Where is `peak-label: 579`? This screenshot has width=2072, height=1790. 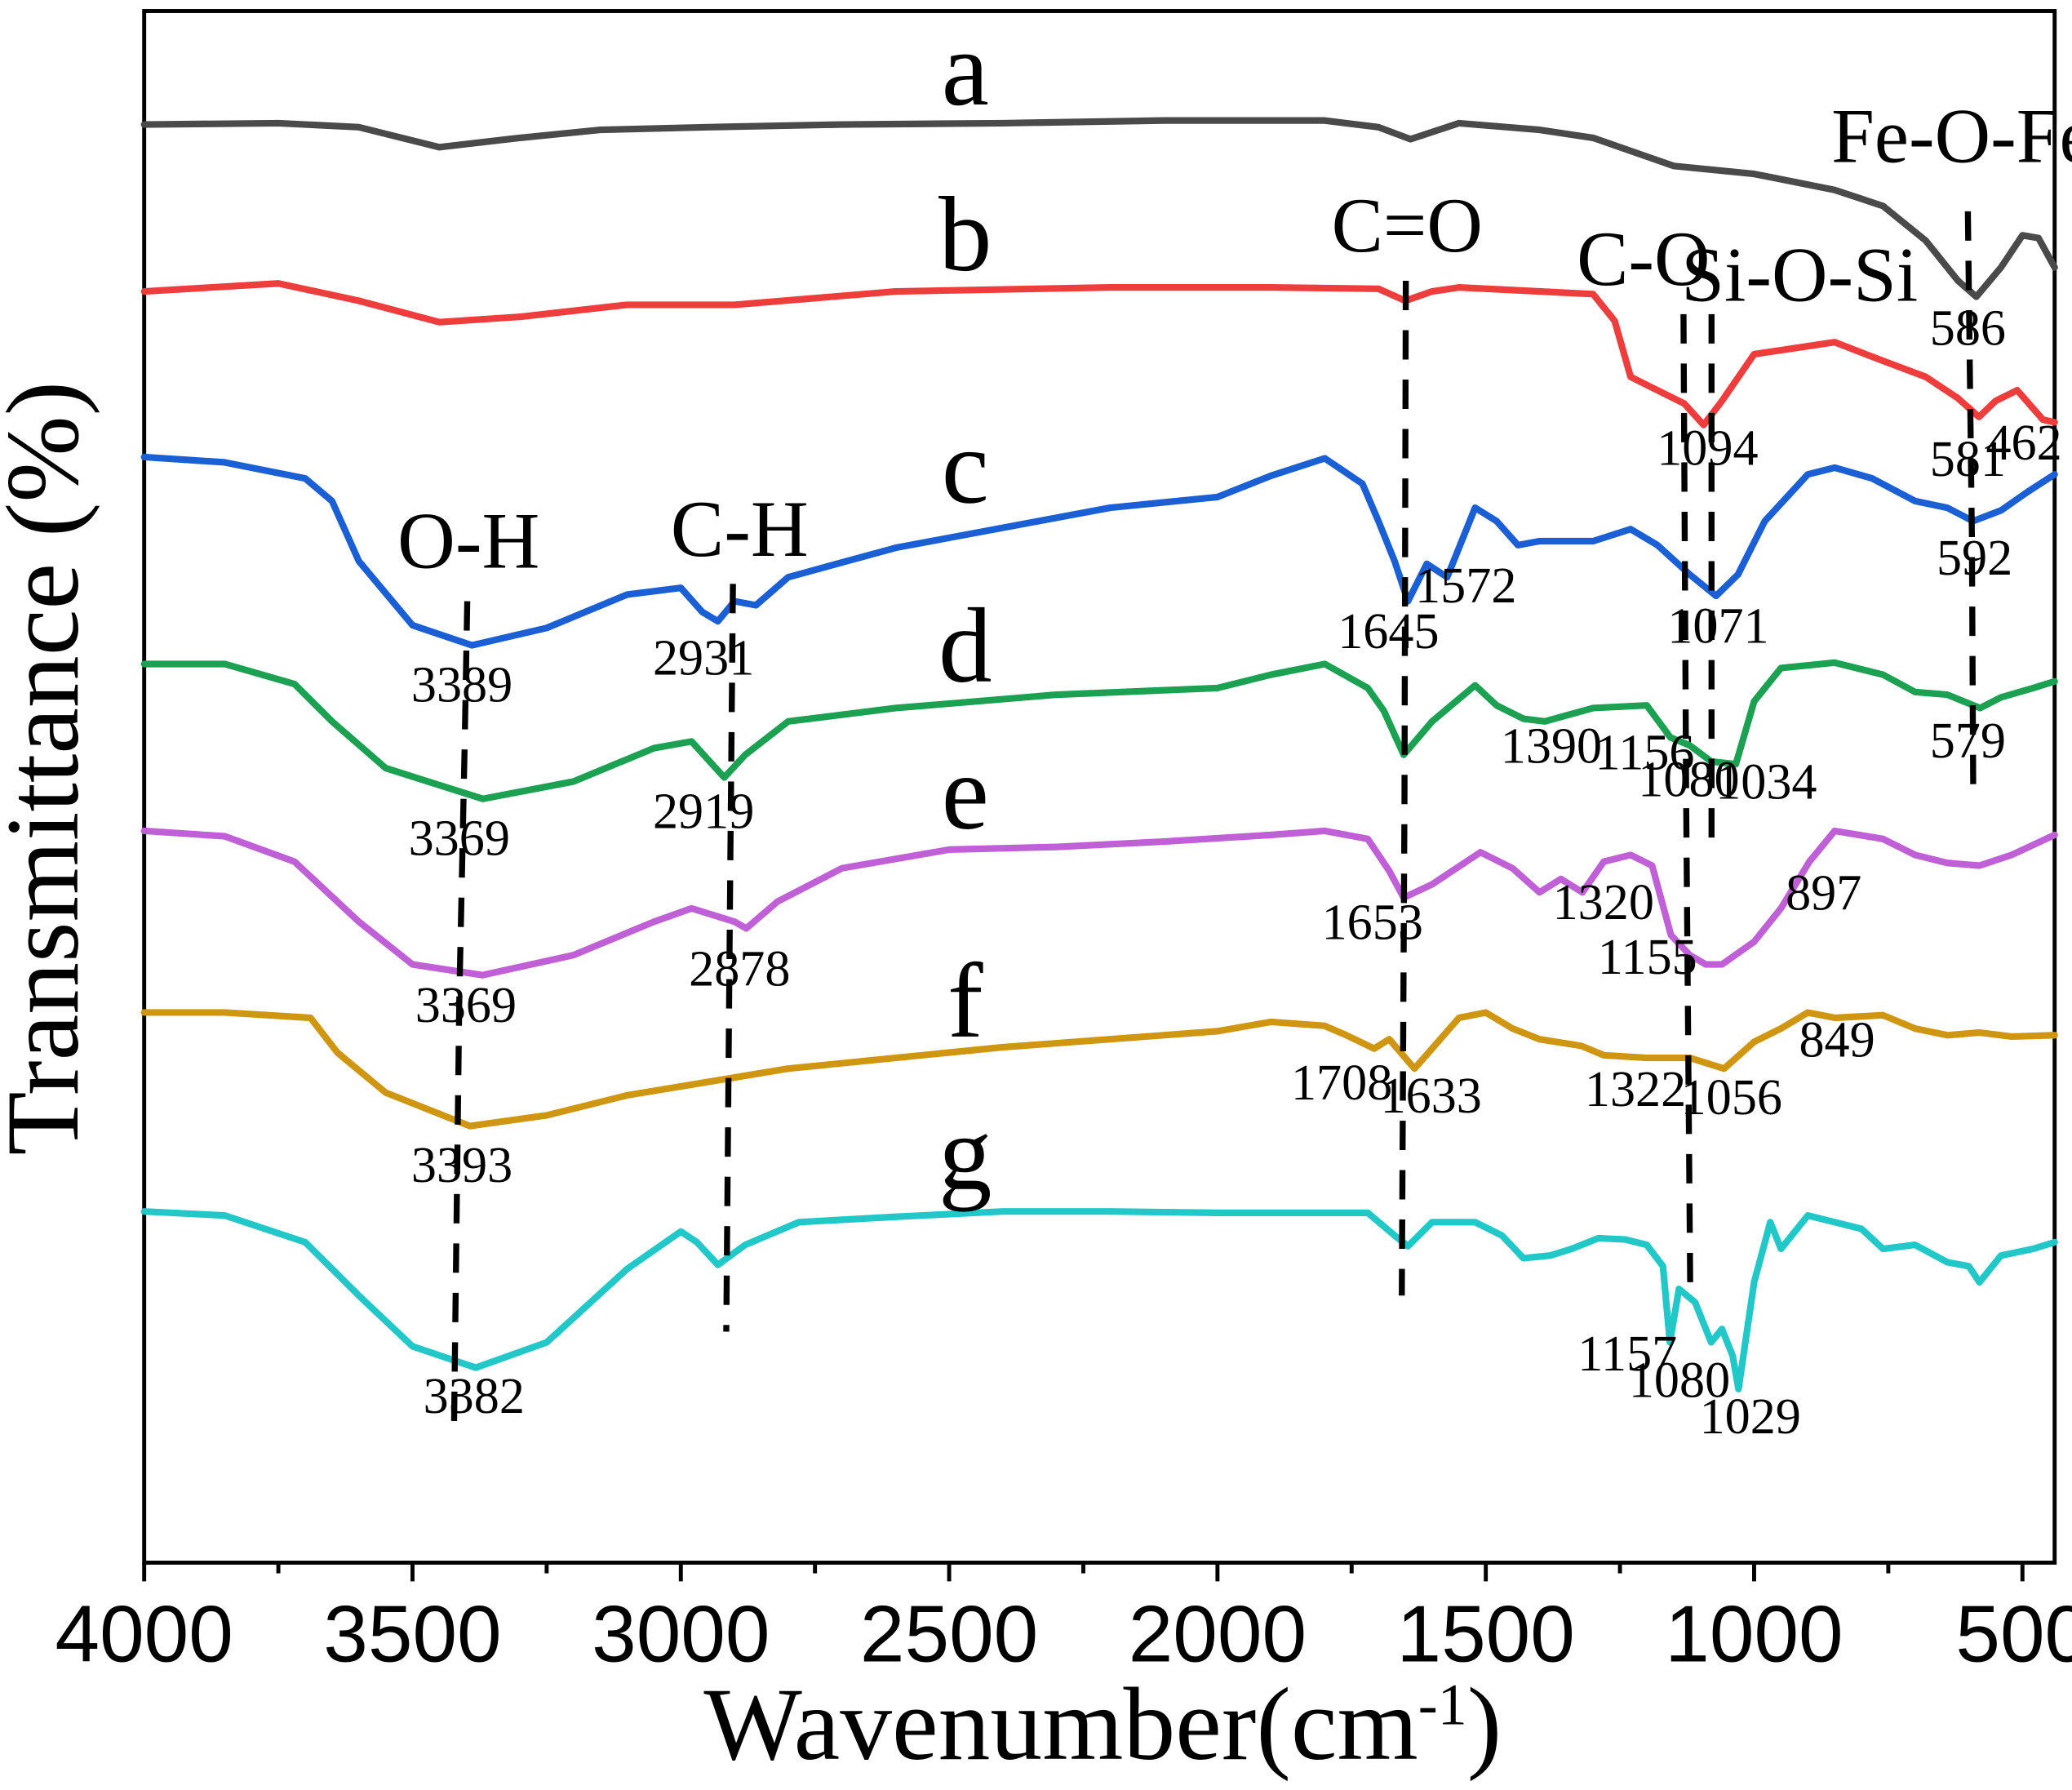
peak-label: 579 is located at coordinates (1968, 741).